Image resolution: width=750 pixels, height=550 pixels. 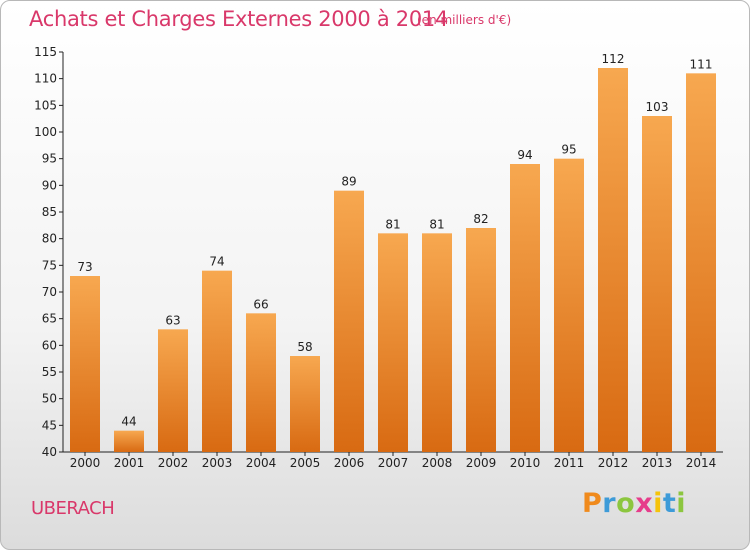 What do you see at coordinates (84, 267) in the screenshot?
I see `value-label: 73` at bounding box center [84, 267].